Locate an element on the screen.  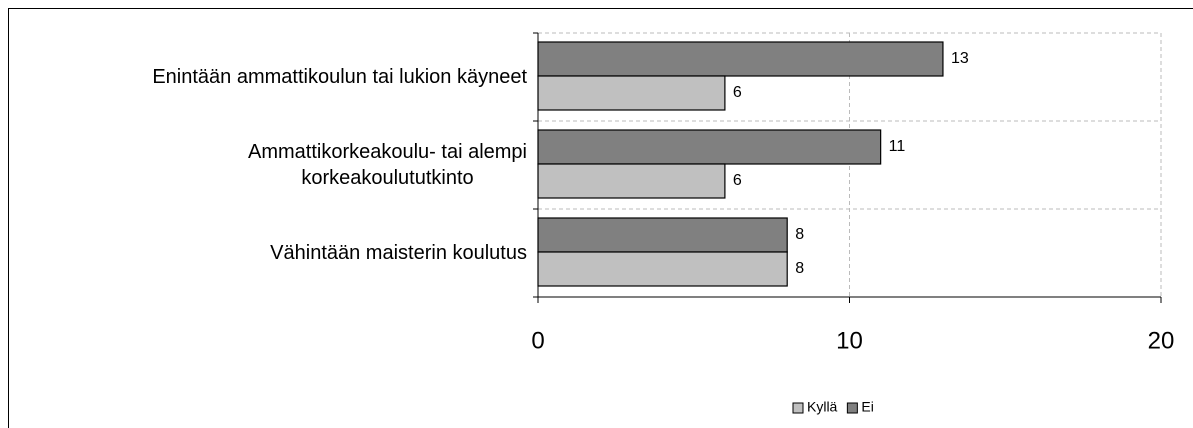
data-label: 13 is located at coordinates (960, 58).